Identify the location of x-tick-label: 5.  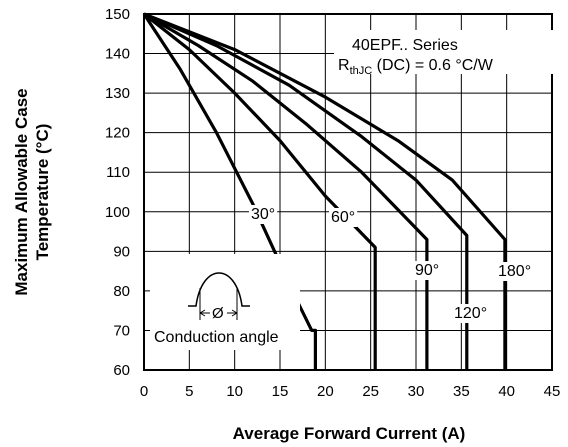
(189, 391).